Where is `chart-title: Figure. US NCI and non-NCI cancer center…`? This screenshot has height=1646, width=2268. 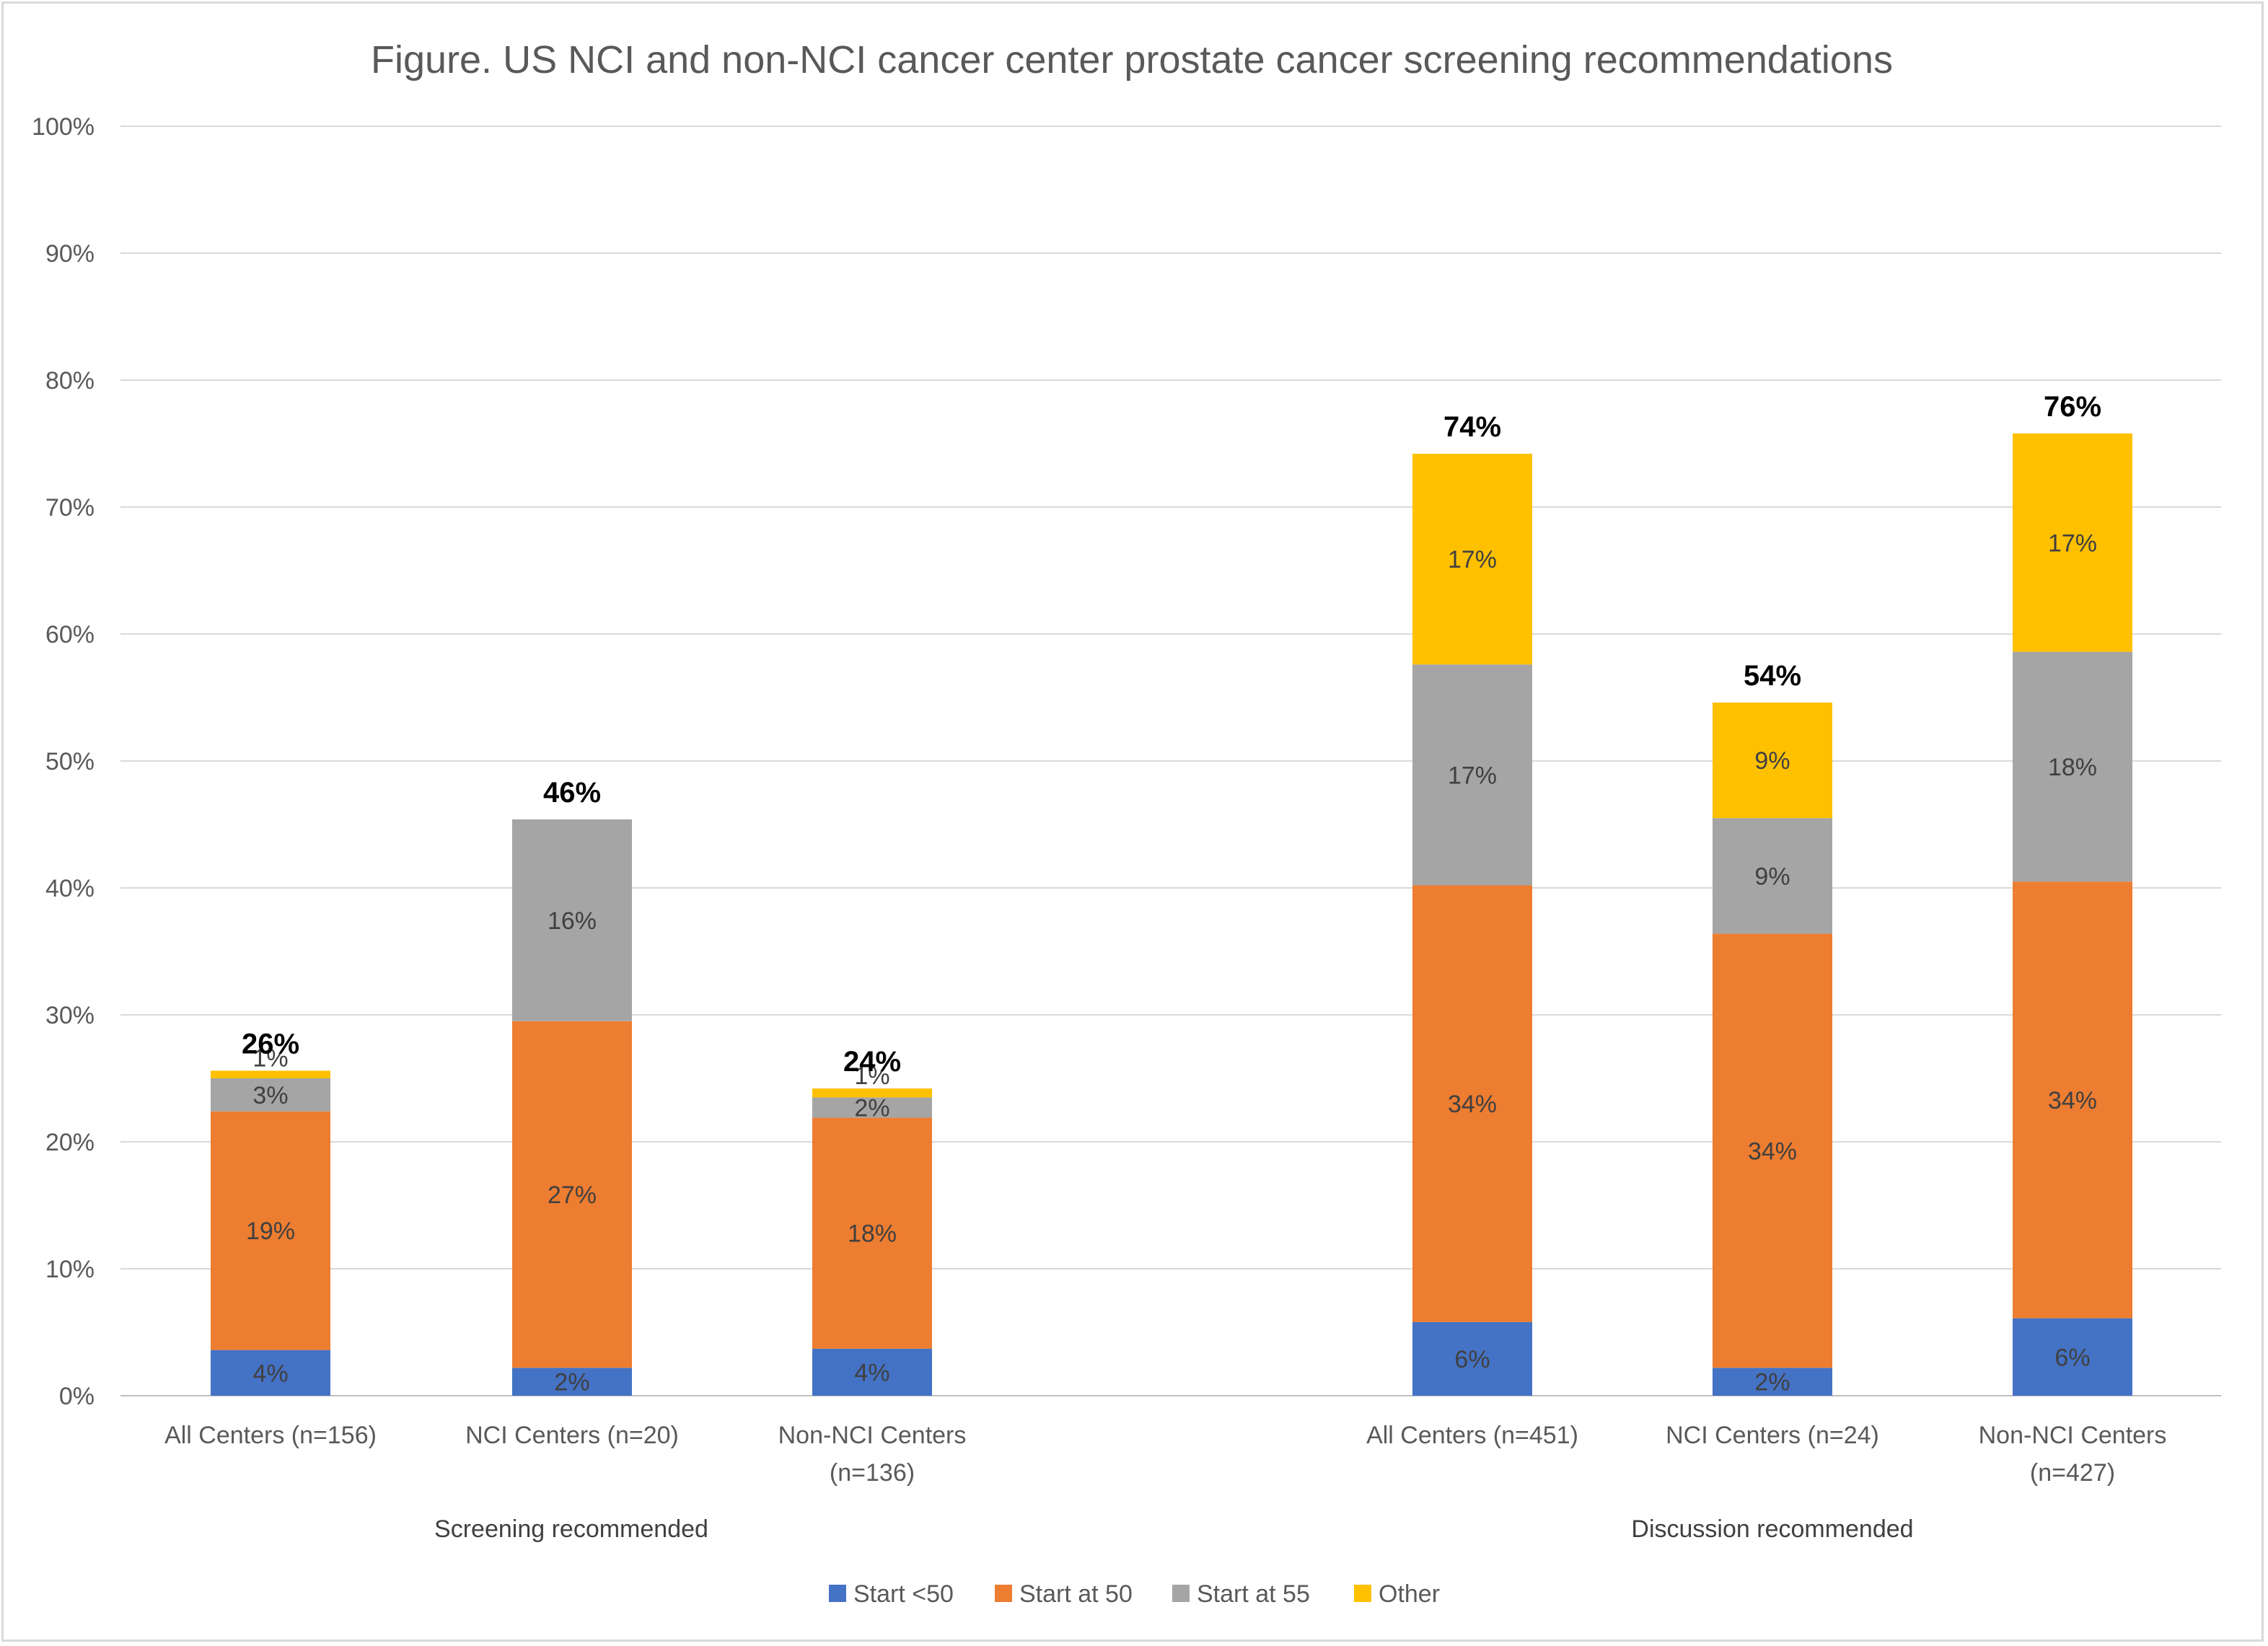
chart-title: Figure. US NCI and non-NCI cancer center… is located at coordinates (1132, 60).